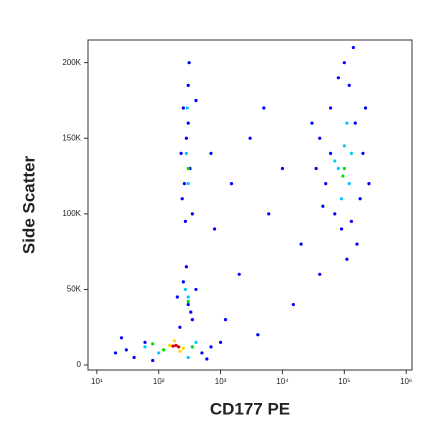  I want to click on x-tick-label: 10¹, so click(97, 381).